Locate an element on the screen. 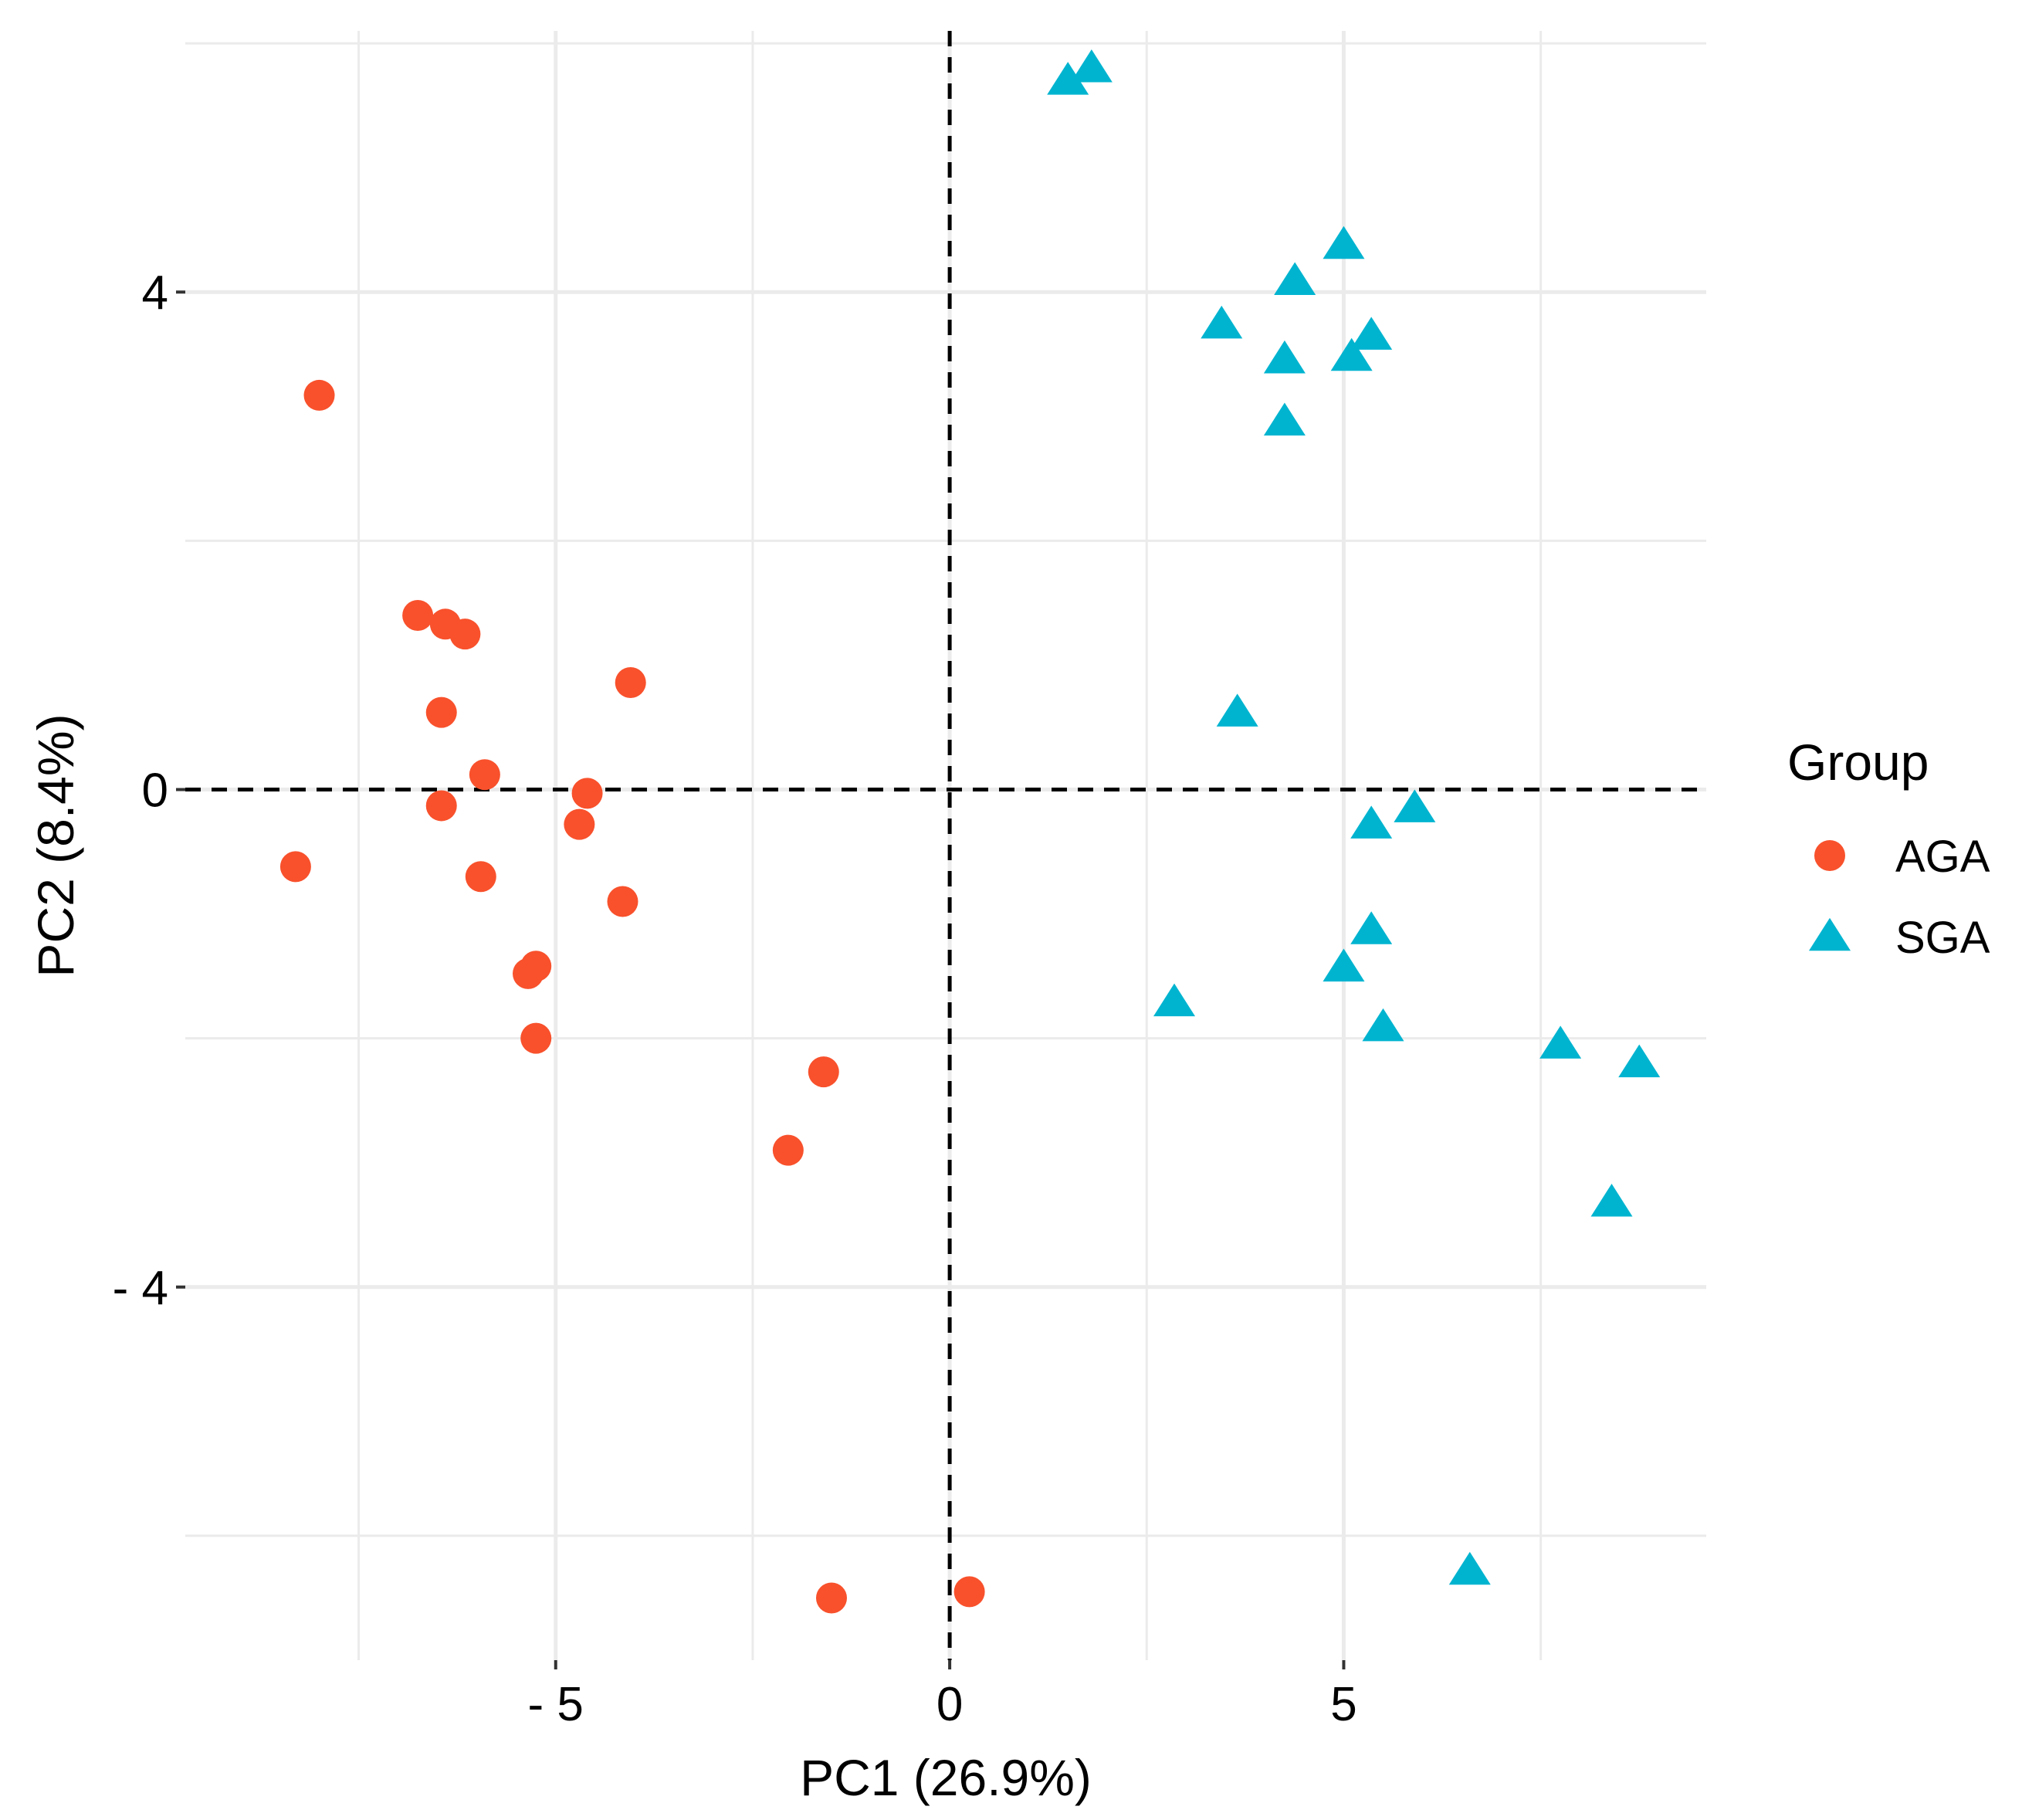 The image size is (2022, 1820). y-tick-label: - 4 is located at coordinates (140, 1288).